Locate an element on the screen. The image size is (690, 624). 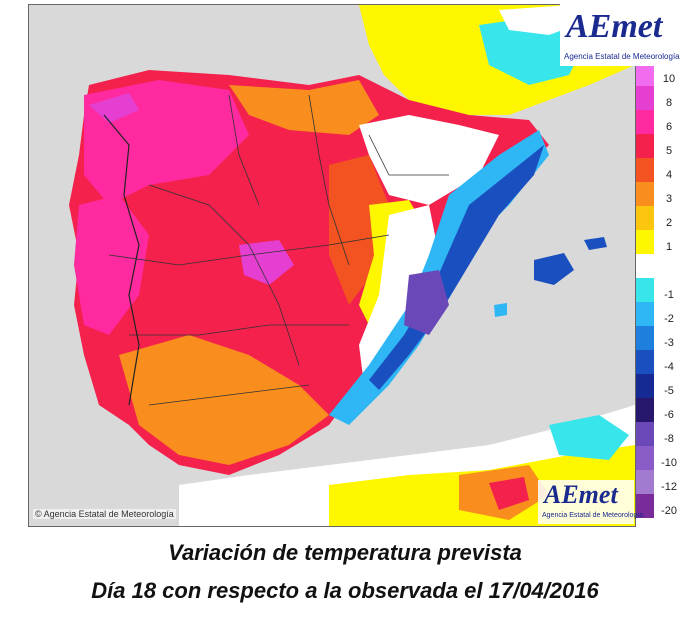
north-orange-band is located at coordinates (304, 107).